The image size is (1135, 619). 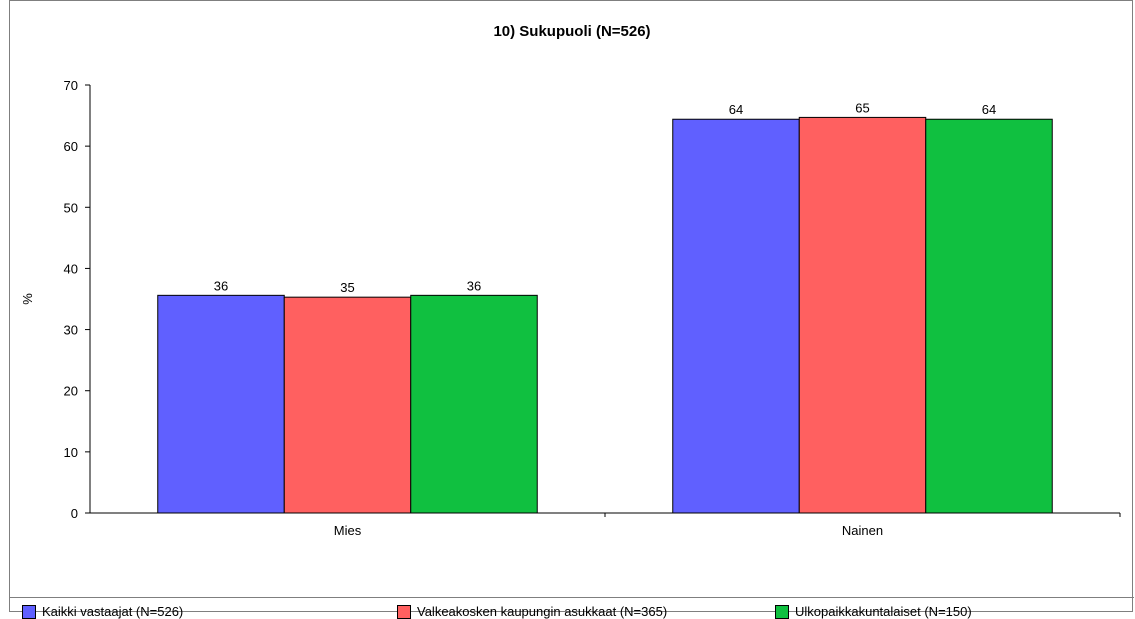 What do you see at coordinates (572, 31) in the screenshot?
I see `chart-title: 10) Sukupuoli (N=526)` at bounding box center [572, 31].